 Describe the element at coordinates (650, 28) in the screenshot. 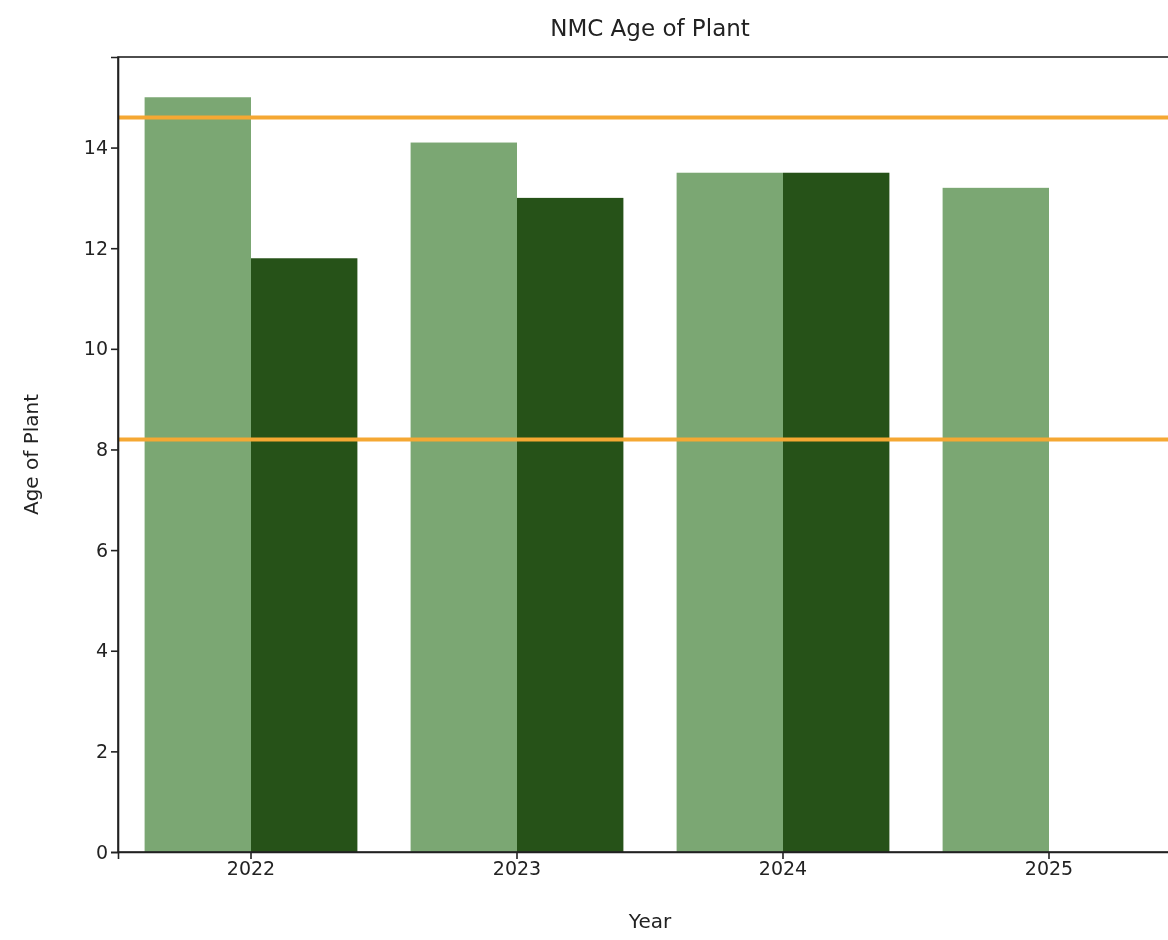

I see `chart-title: NMC Age of Plant` at that location.